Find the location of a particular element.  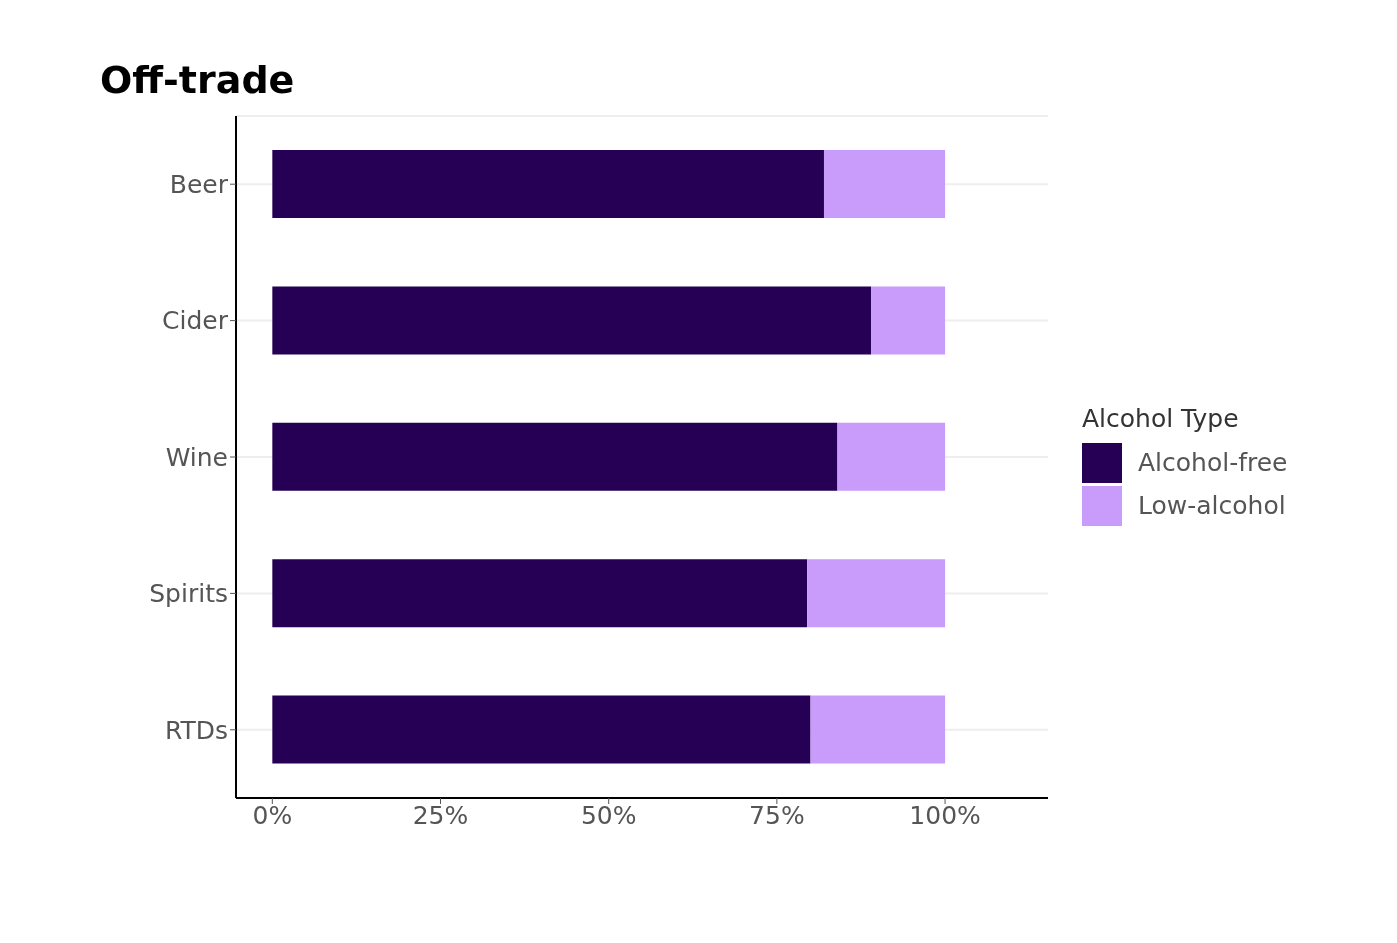

y-tick-label: Cider is located at coordinates (195, 321).